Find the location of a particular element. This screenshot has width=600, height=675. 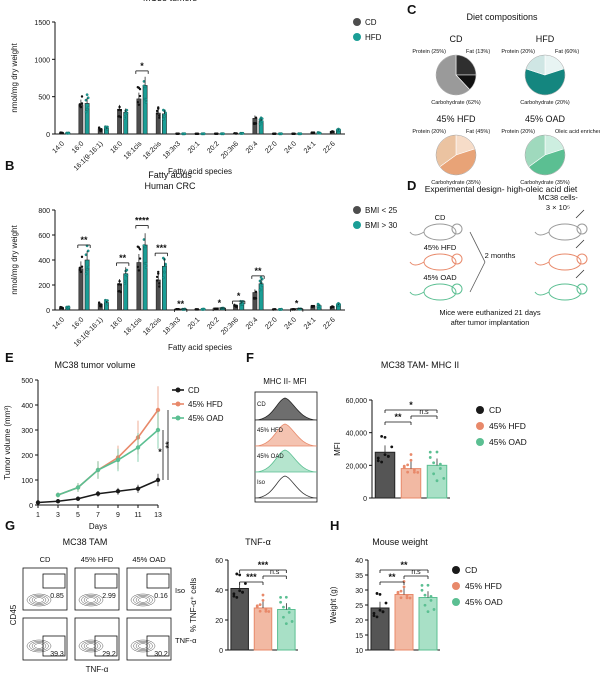

legend-marker-45% OAD is located at coordinates (480, 442).